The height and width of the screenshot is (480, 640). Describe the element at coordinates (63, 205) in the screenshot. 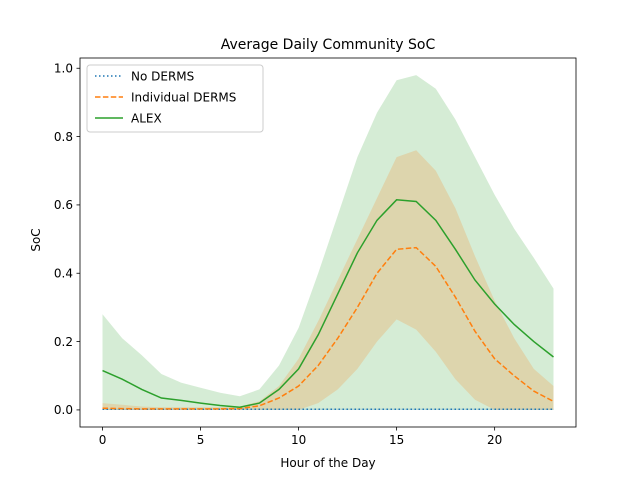

I see `y-tick-label: 0.6` at that location.